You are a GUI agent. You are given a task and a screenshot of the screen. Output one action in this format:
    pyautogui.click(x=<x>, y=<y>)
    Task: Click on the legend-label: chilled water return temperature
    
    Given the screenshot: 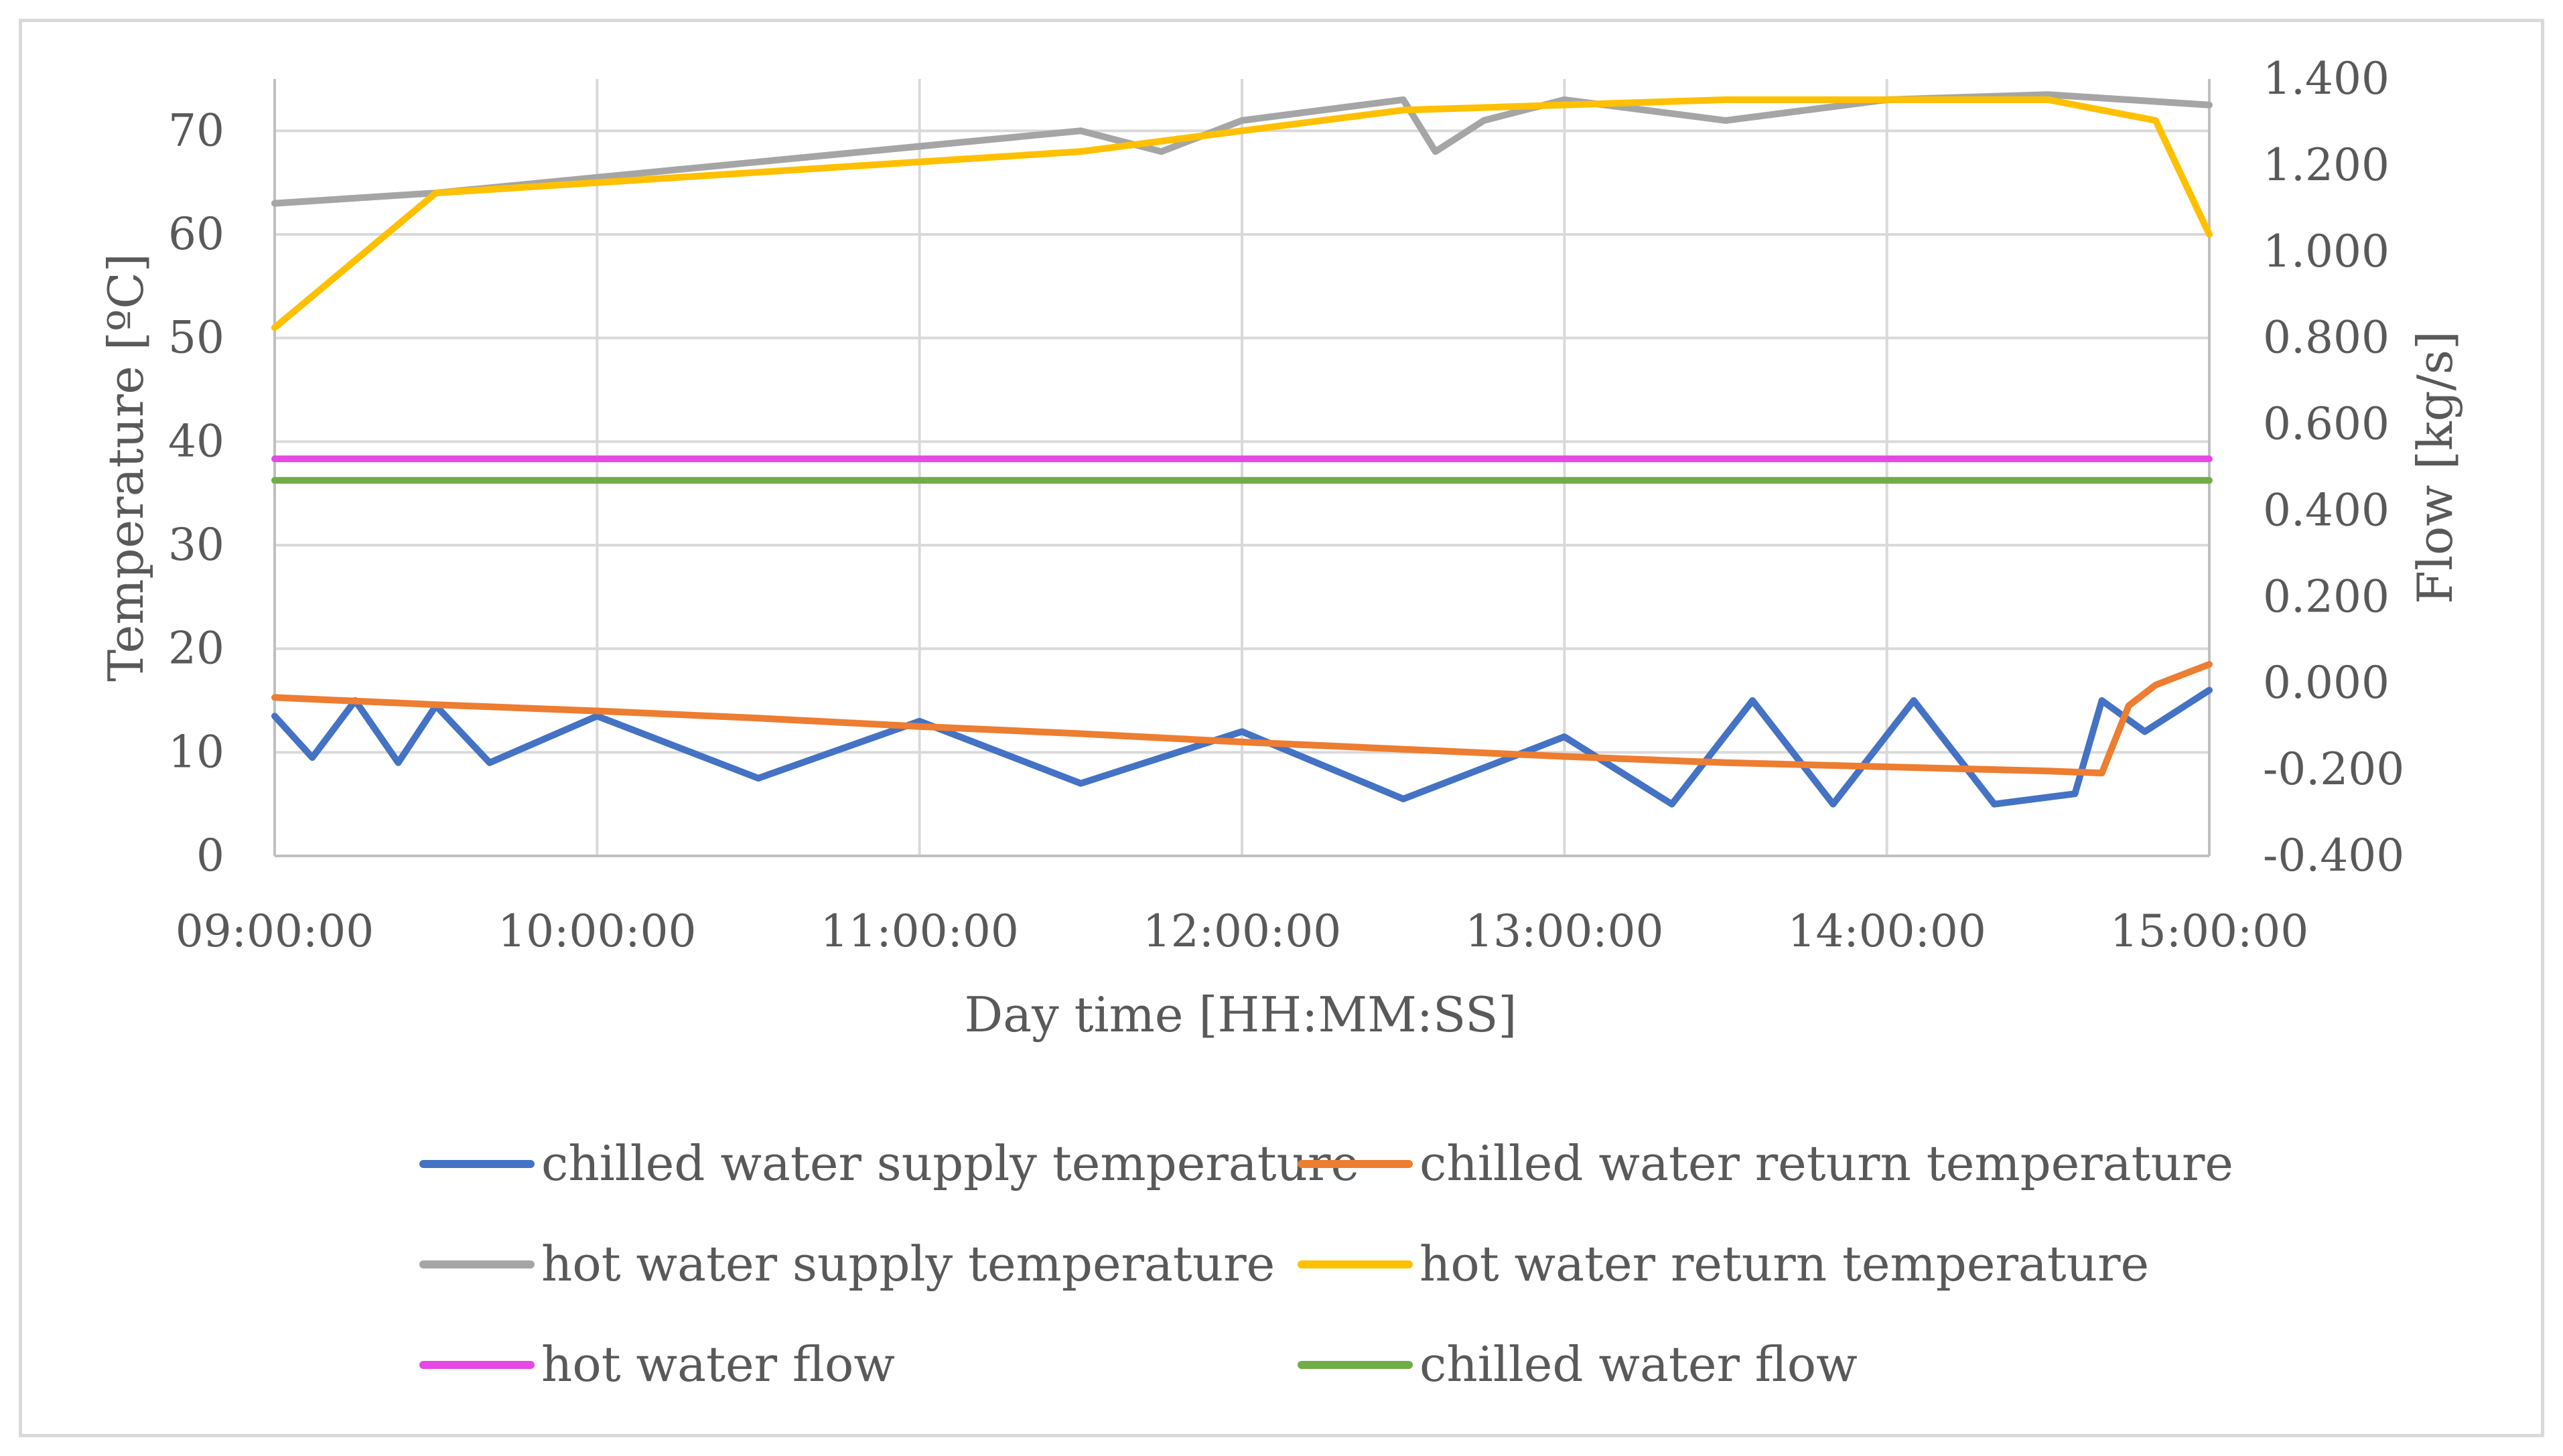 What is the action you would take?
    pyautogui.click(x=1826, y=1163)
    